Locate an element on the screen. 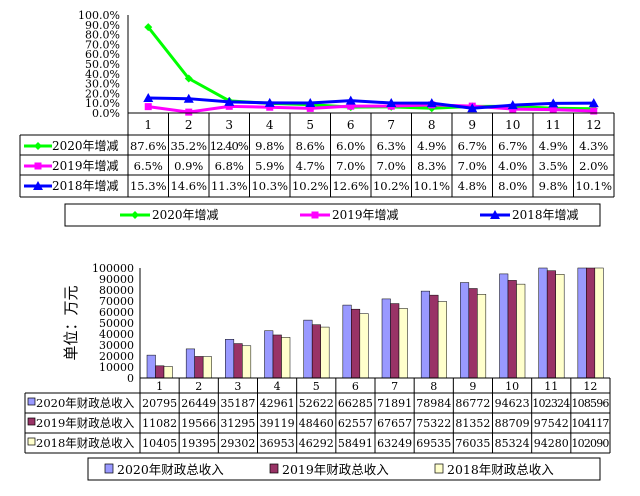 The height and width of the screenshot is (496, 640). x-tick-label: 10 is located at coordinates (512, 386).